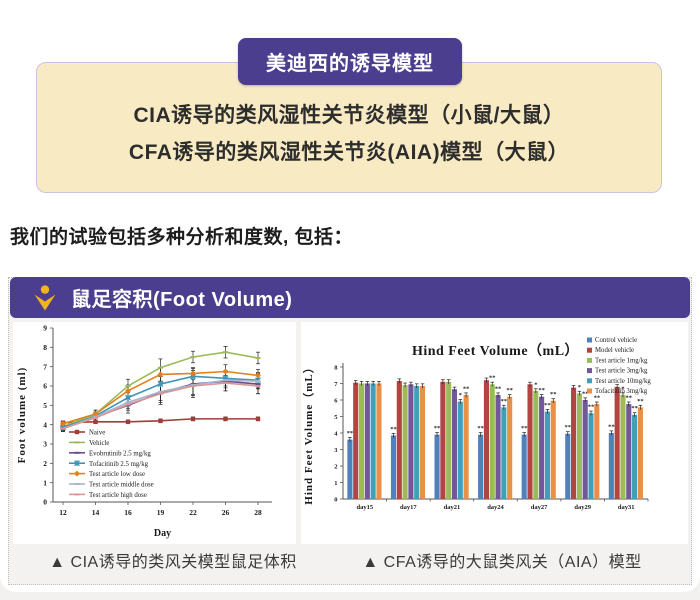 The width and height of the screenshot is (700, 600). Describe the element at coordinates (502, 562) in the screenshot. I see `caption-cfa: ▲ CFA诱导的大鼠类风关（AIA）模型` at that location.